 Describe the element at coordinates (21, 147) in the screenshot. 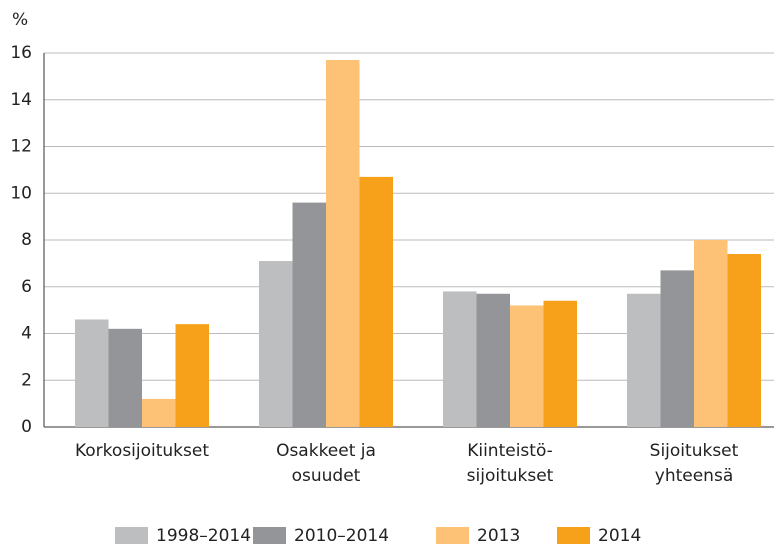

I see `y-tick-label: 12` at that location.